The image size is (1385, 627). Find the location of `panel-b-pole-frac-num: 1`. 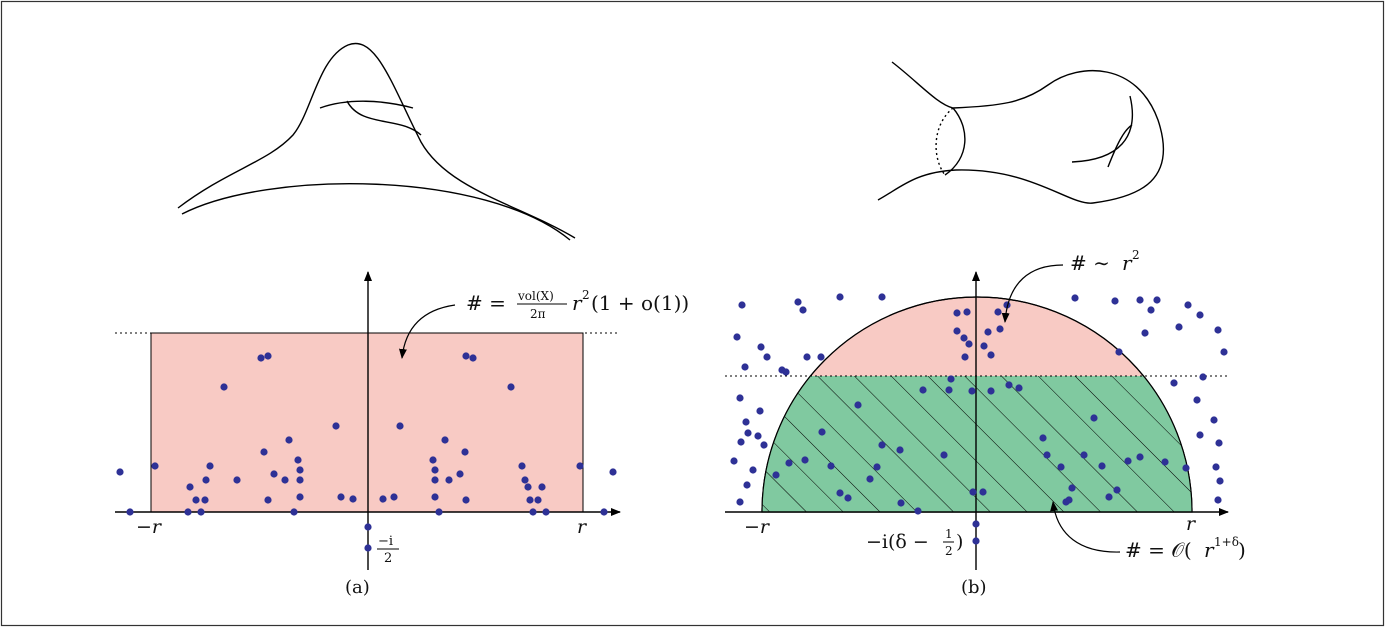

panel-b-pole-frac-num: 1 is located at coordinates (949, 534).